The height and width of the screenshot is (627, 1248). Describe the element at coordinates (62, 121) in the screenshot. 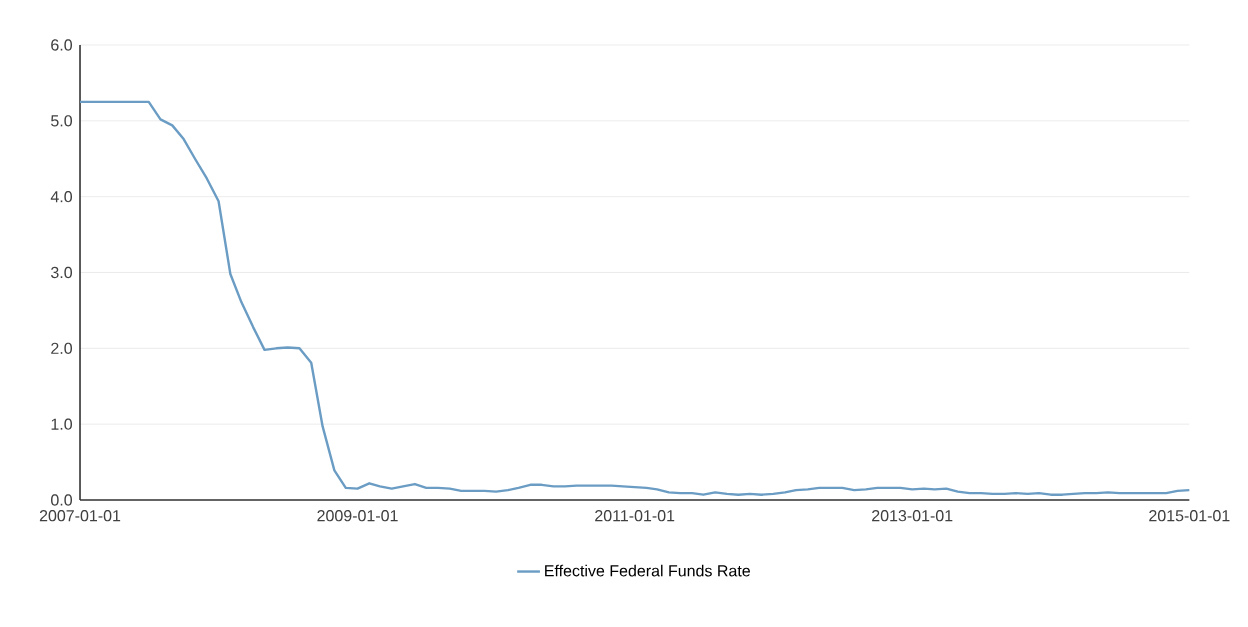

I see `y-tick-label: 5.0` at that location.